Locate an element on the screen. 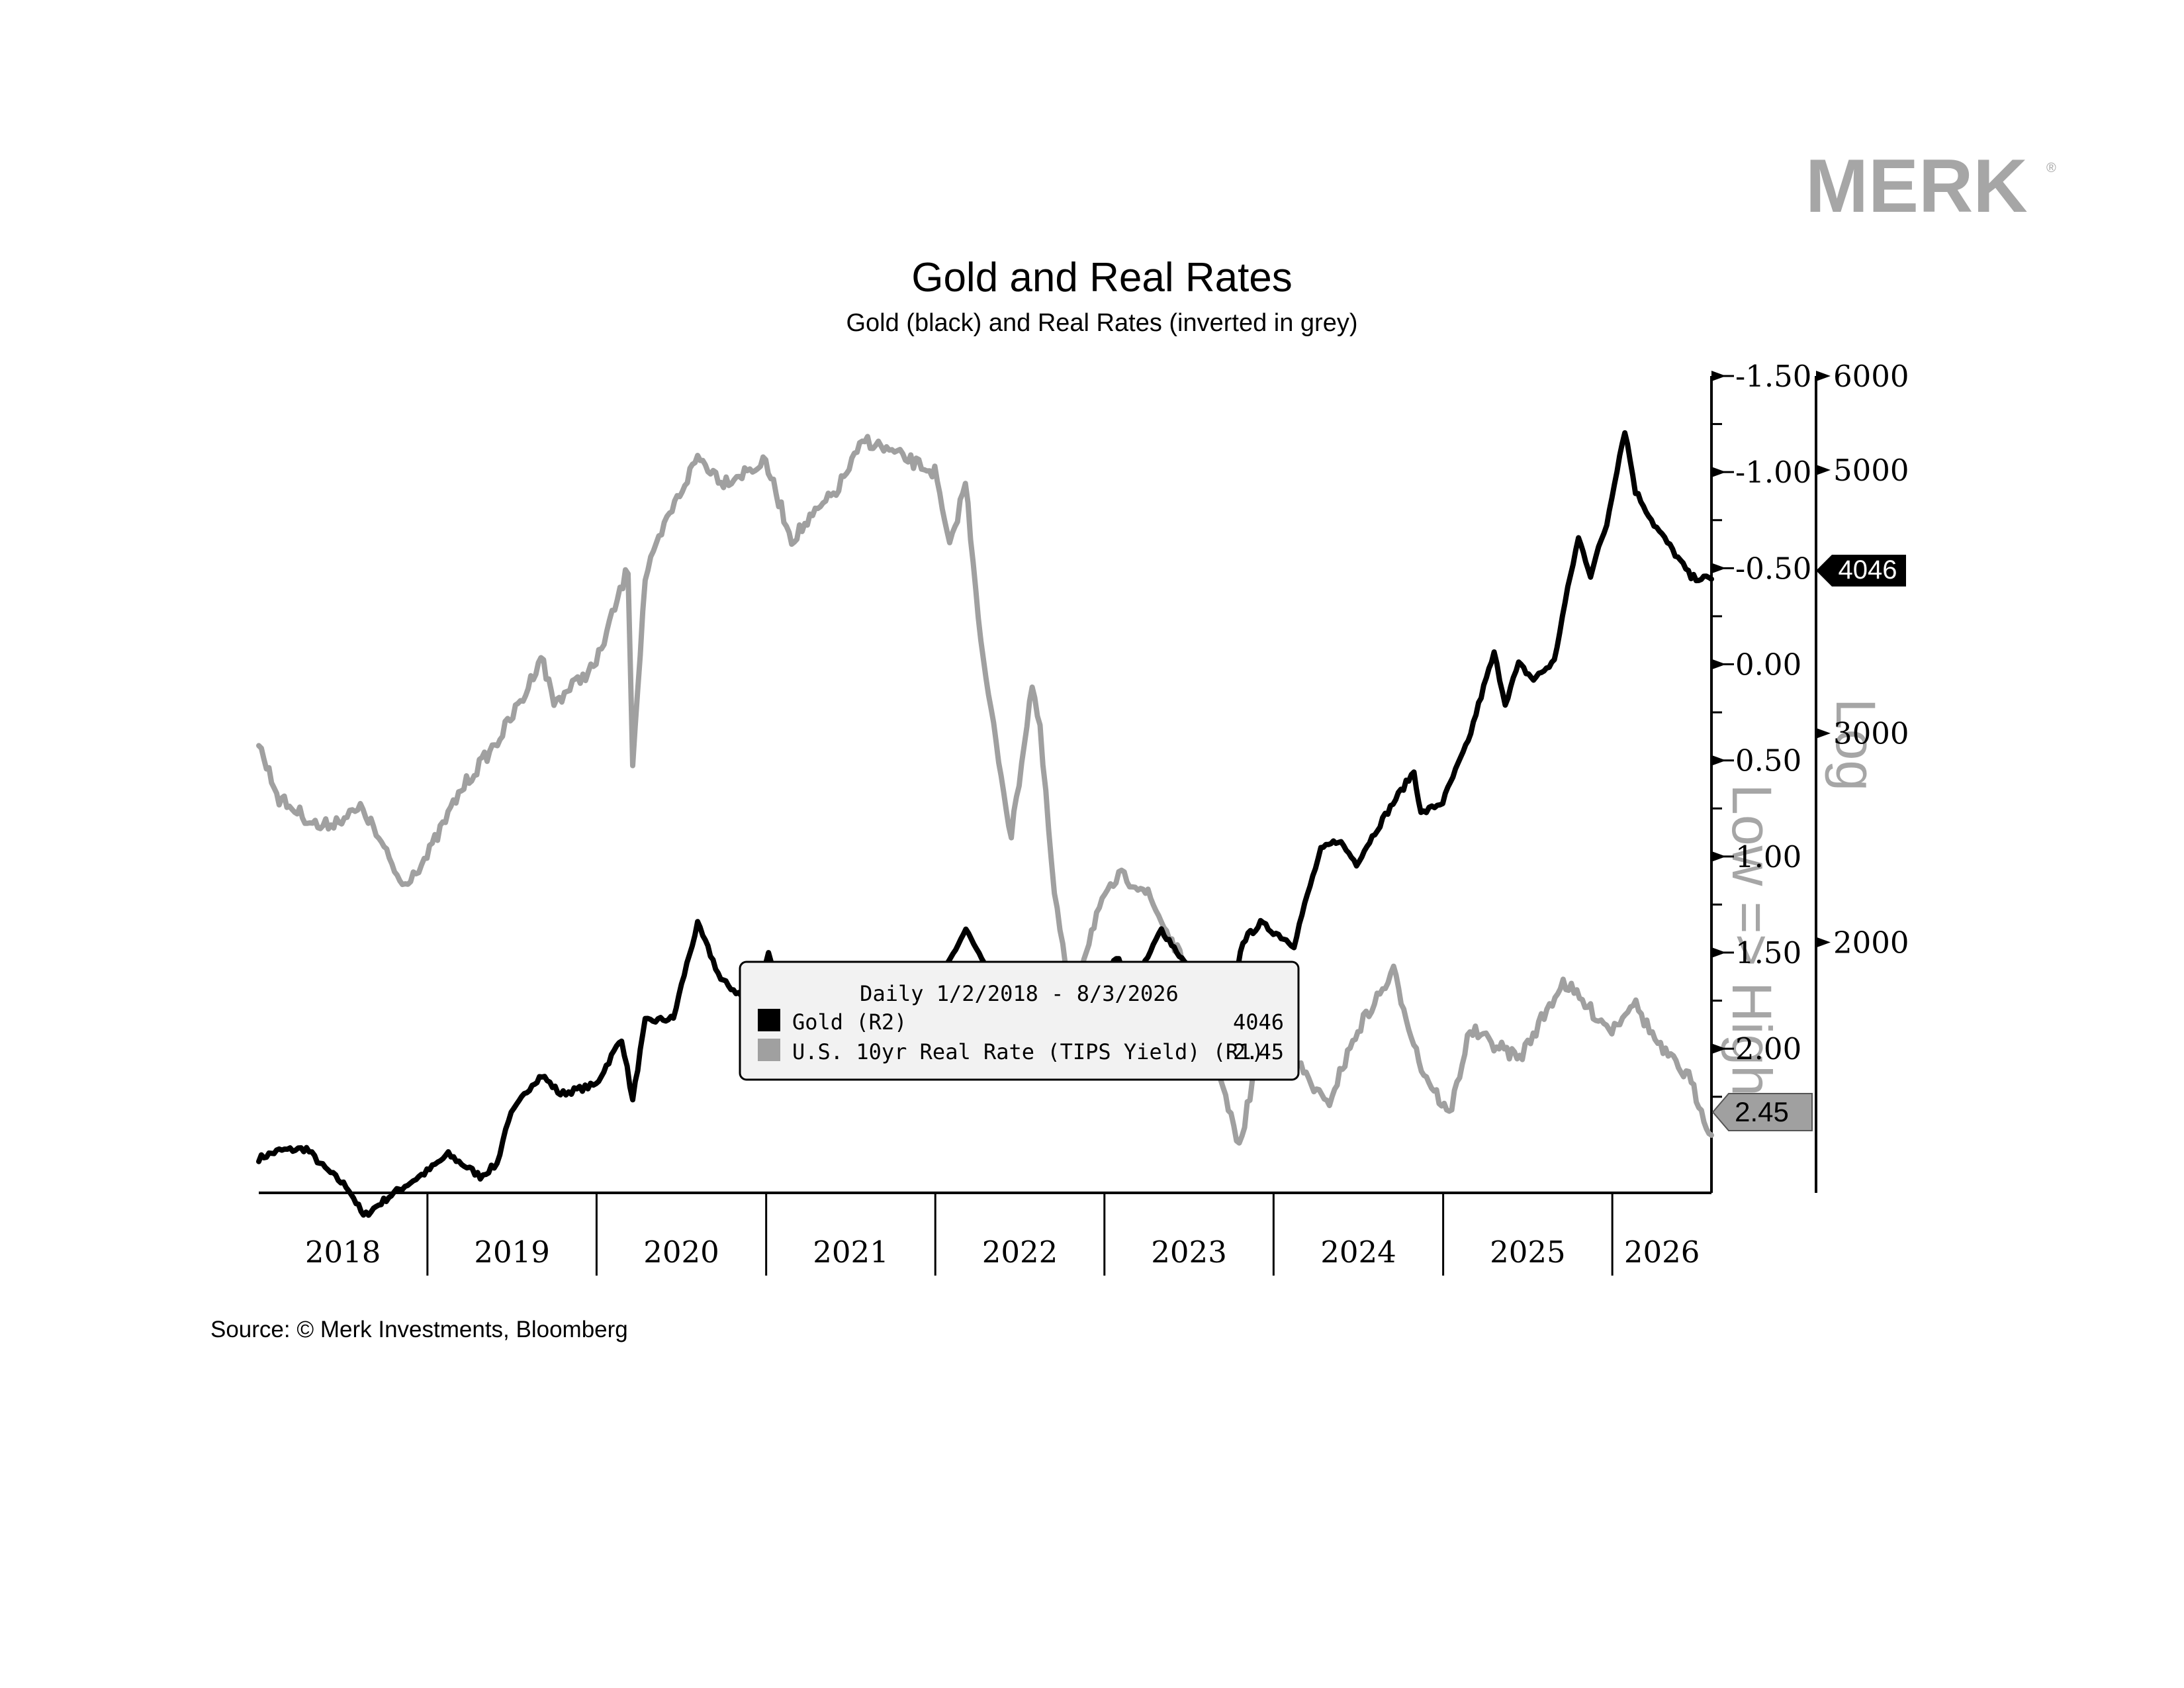 The width and height of the screenshot is (2184, 1688). r1-axis-label: Low => High is located at coordinates (1752, 940).